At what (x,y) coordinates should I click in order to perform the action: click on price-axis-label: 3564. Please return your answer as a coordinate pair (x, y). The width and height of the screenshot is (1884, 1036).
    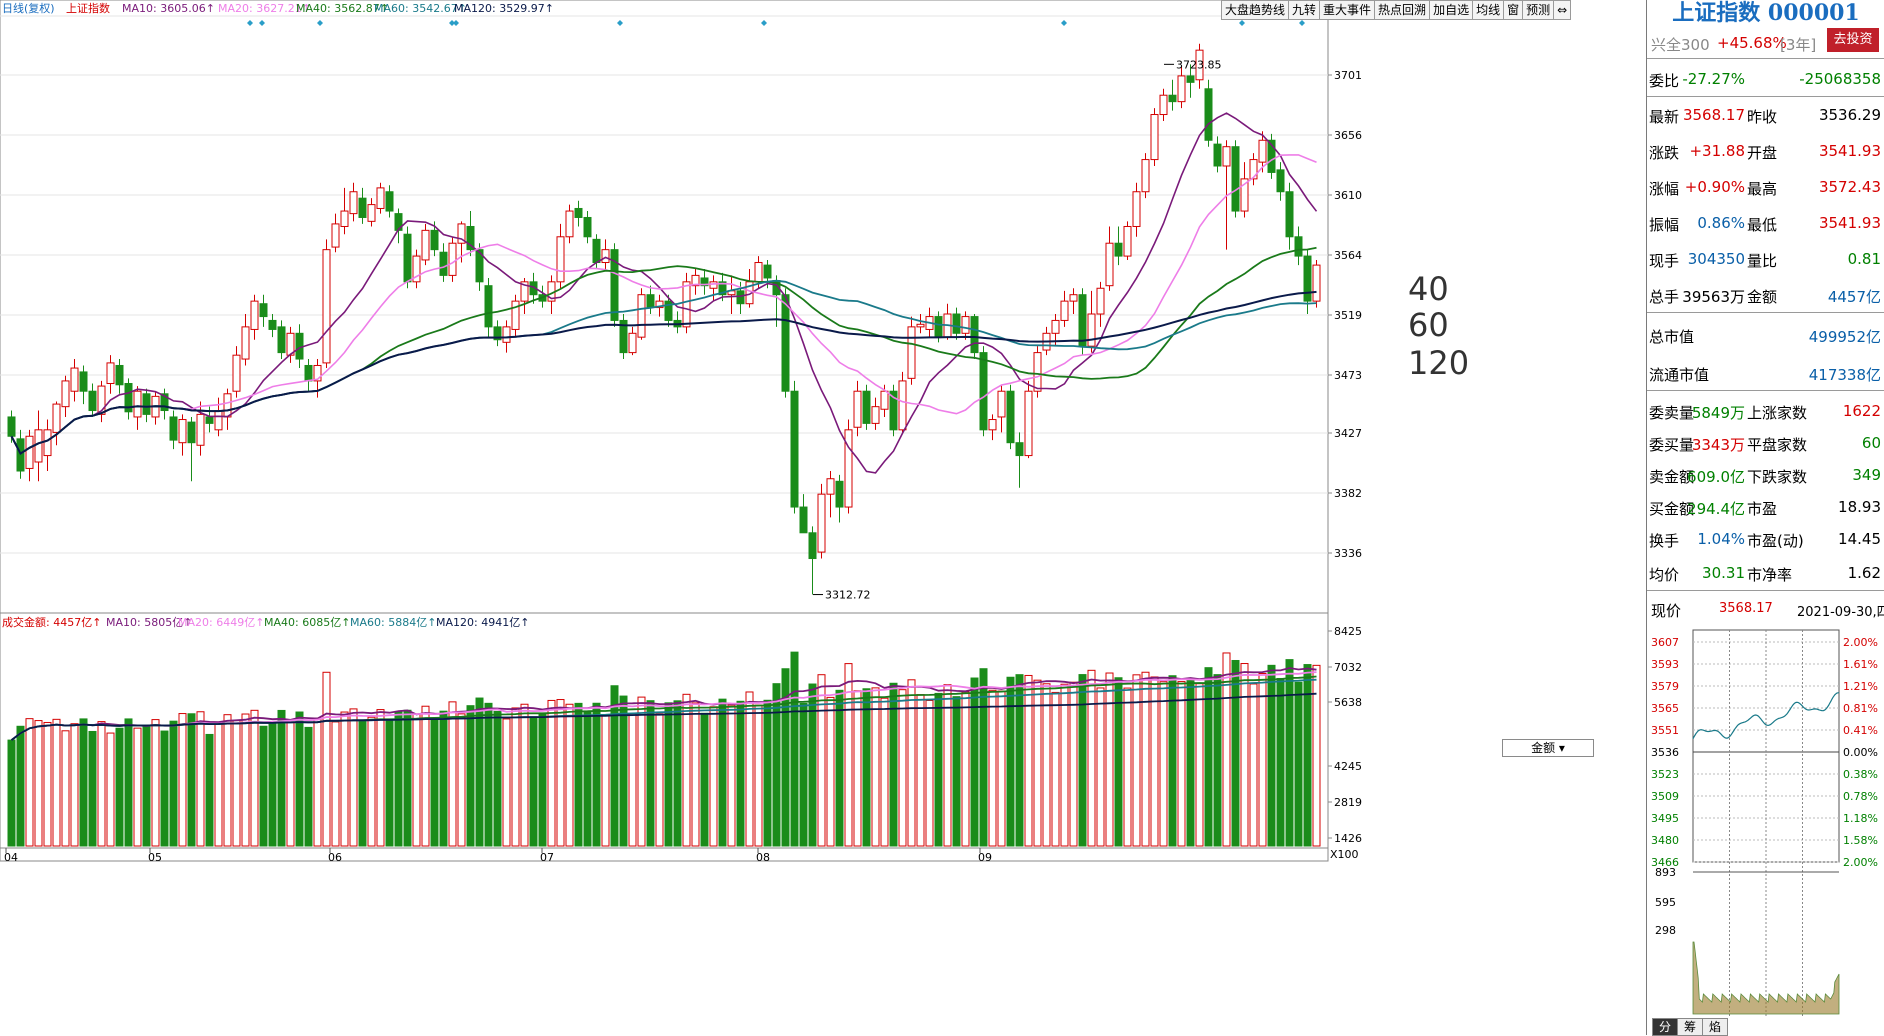
    Looking at the image, I should click on (1348, 255).